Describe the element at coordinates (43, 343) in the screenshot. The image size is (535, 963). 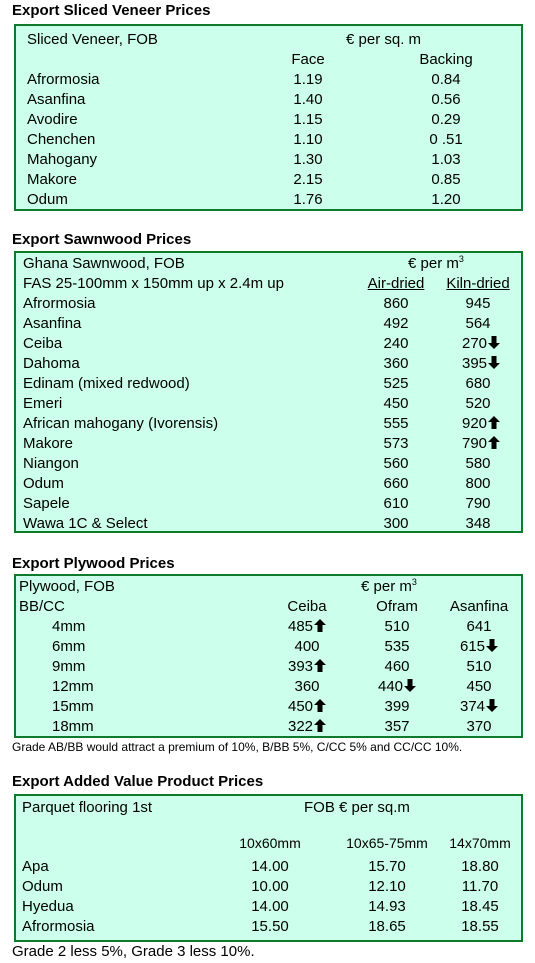
I see `species-name: Ceiba` at that location.